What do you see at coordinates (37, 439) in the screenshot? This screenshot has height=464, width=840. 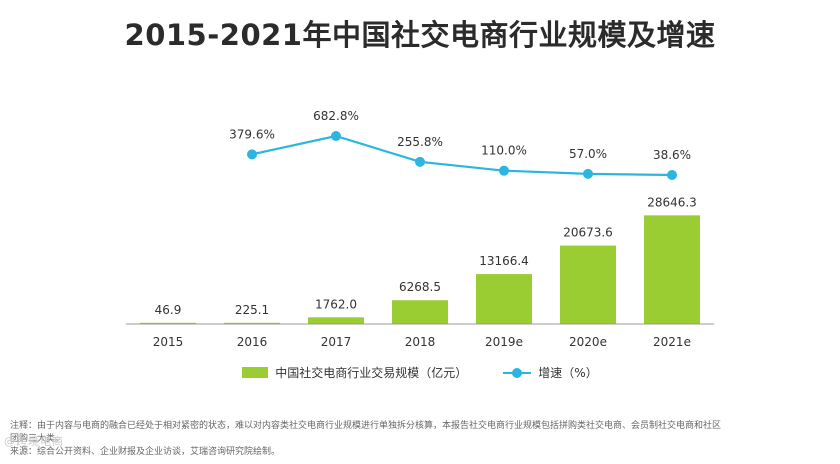 I see `note-text-continued: 团购三大类。` at bounding box center [37, 439].